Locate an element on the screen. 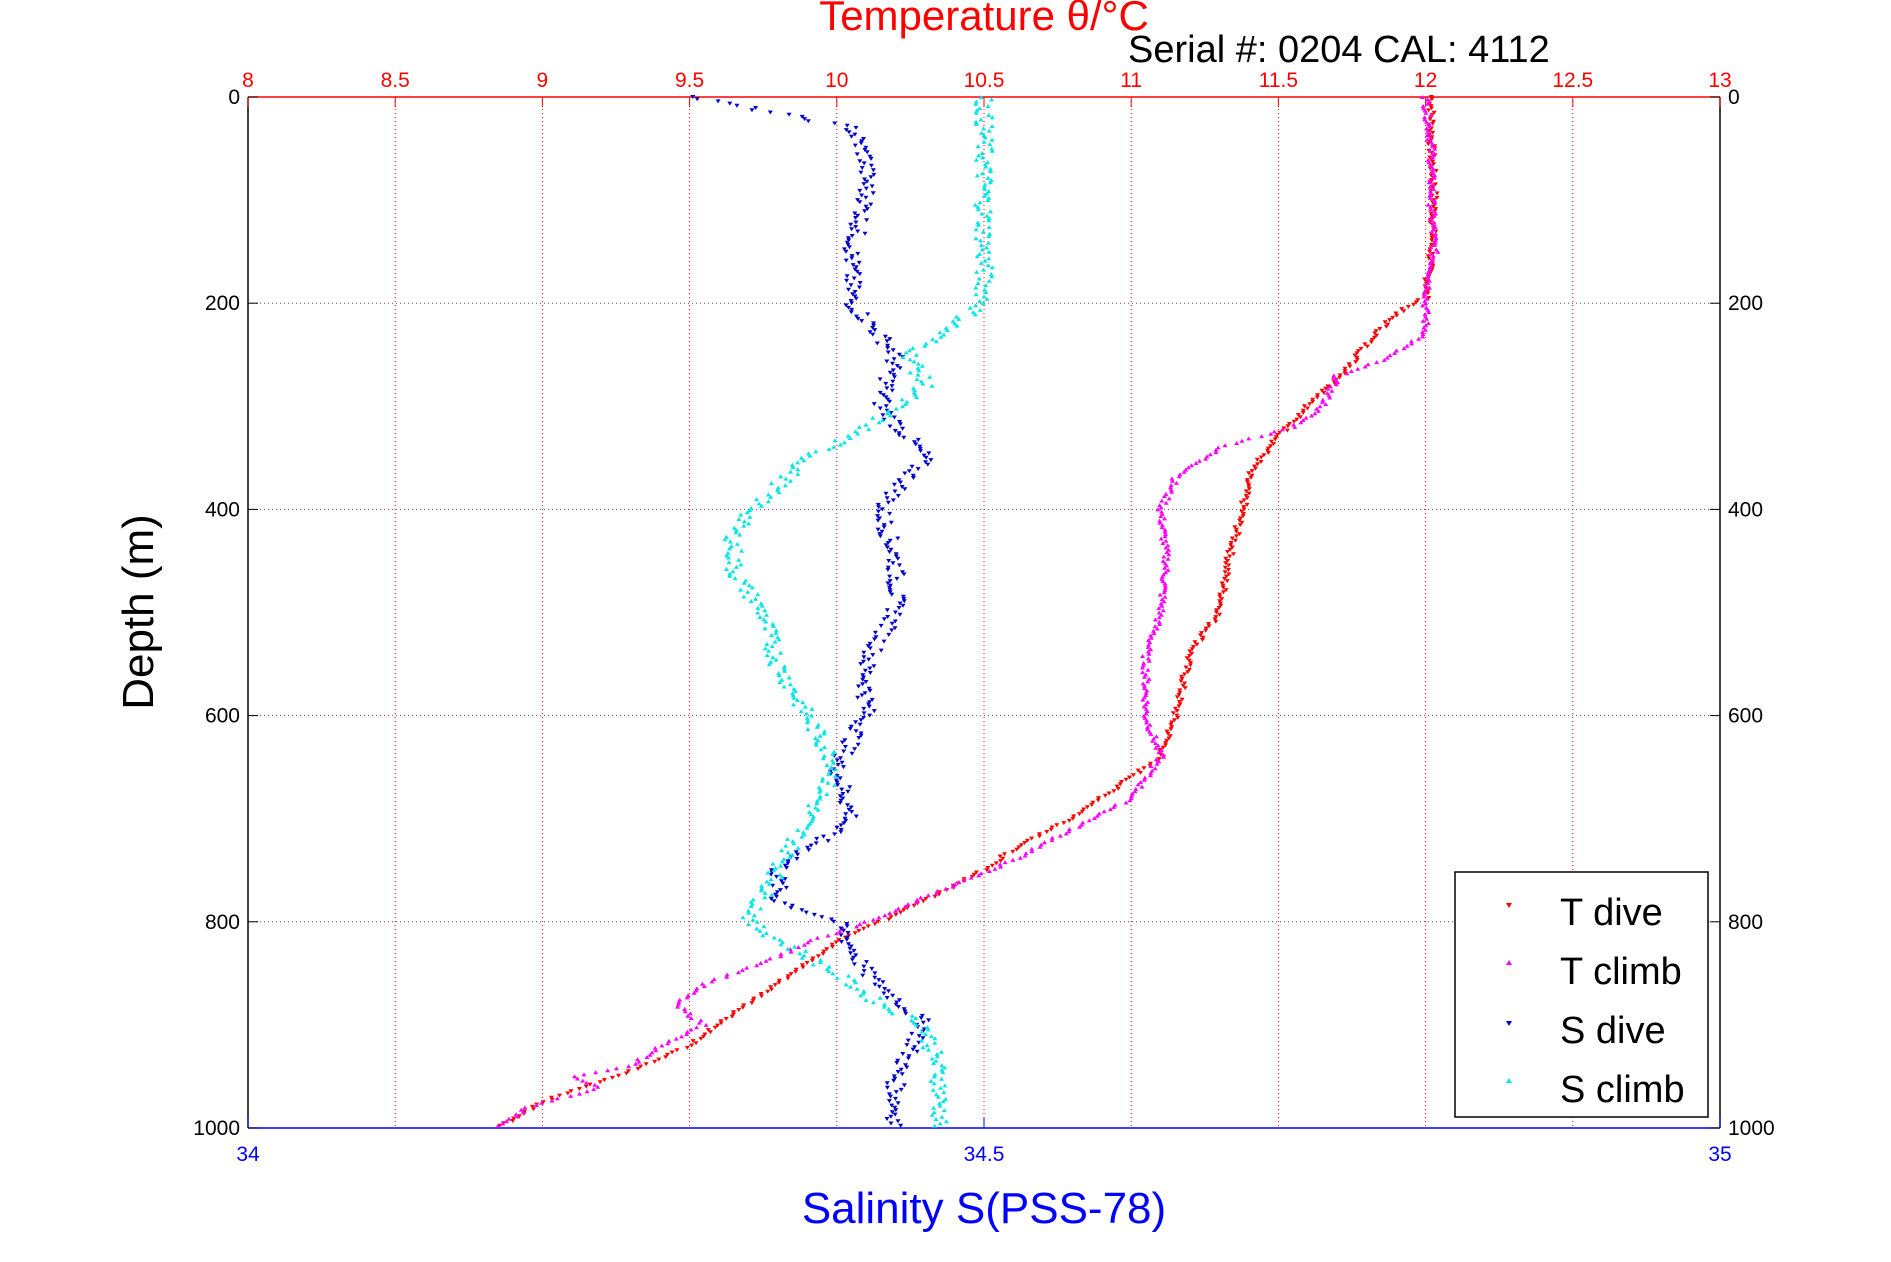  legend-label-s-climb: S climb is located at coordinates (1622, 1090).